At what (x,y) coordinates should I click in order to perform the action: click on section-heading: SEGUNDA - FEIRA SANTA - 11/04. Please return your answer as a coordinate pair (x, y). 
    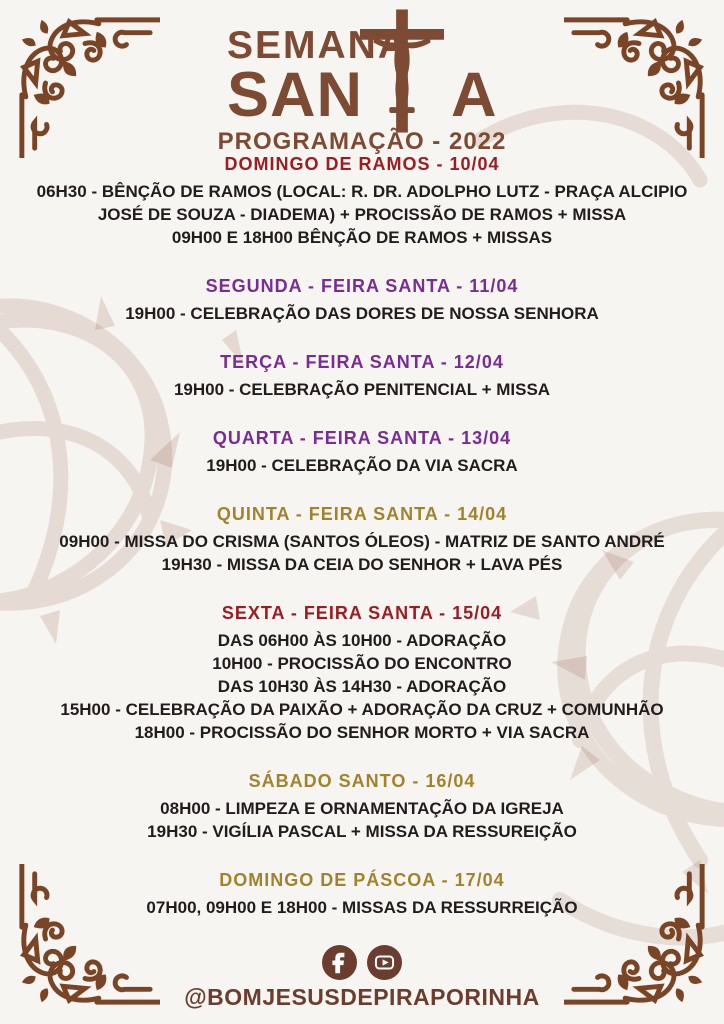
    Looking at the image, I should click on (362, 286).